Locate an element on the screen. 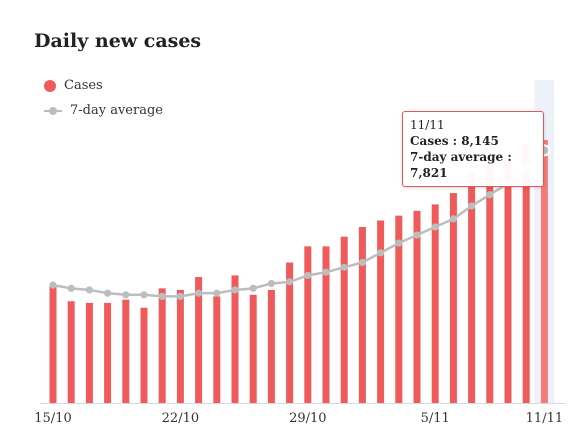  tooltip-avg-label: 7-day average is located at coordinates (457, 157).